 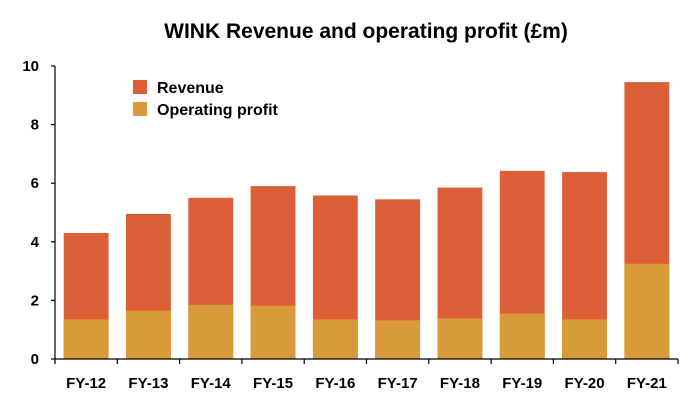 I want to click on y-tick-label: 4, so click(x=35, y=242).